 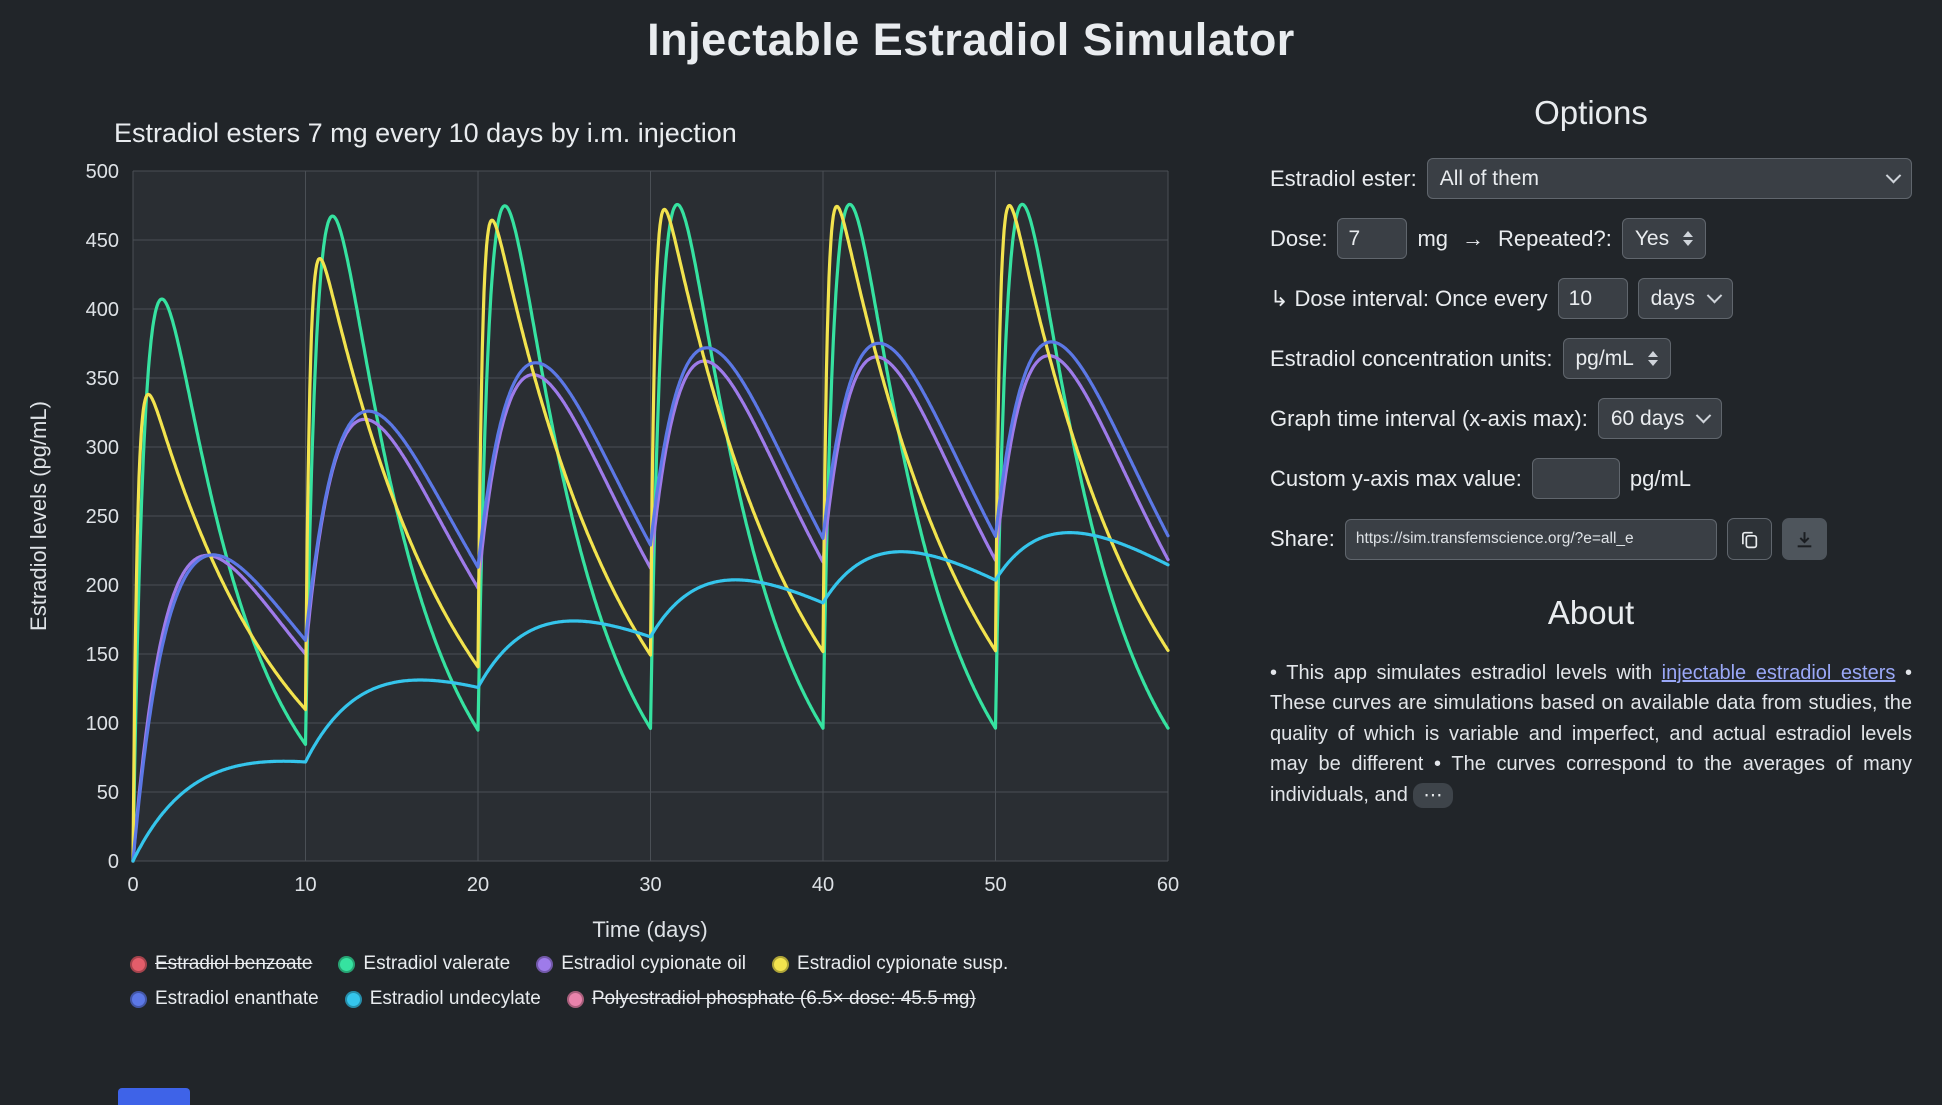 What do you see at coordinates (903, 963) in the screenshot?
I see `legend-label: Estradiol cypionate susp.` at bounding box center [903, 963].